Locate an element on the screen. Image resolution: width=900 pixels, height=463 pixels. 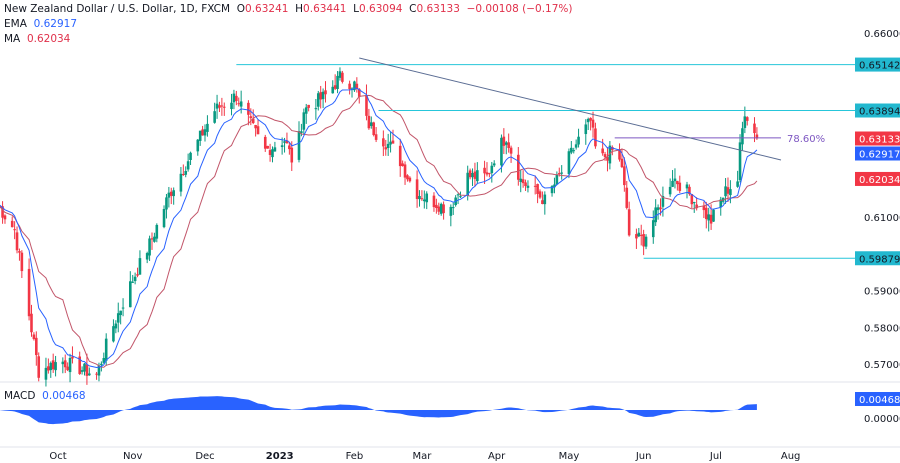
x-tick-label: 2023 is located at coordinates (280, 456).